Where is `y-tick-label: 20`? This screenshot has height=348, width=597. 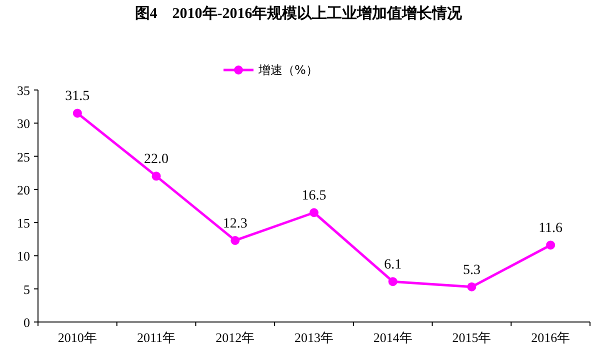 y-tick-label: 20 is located at coordinates (23, 190).